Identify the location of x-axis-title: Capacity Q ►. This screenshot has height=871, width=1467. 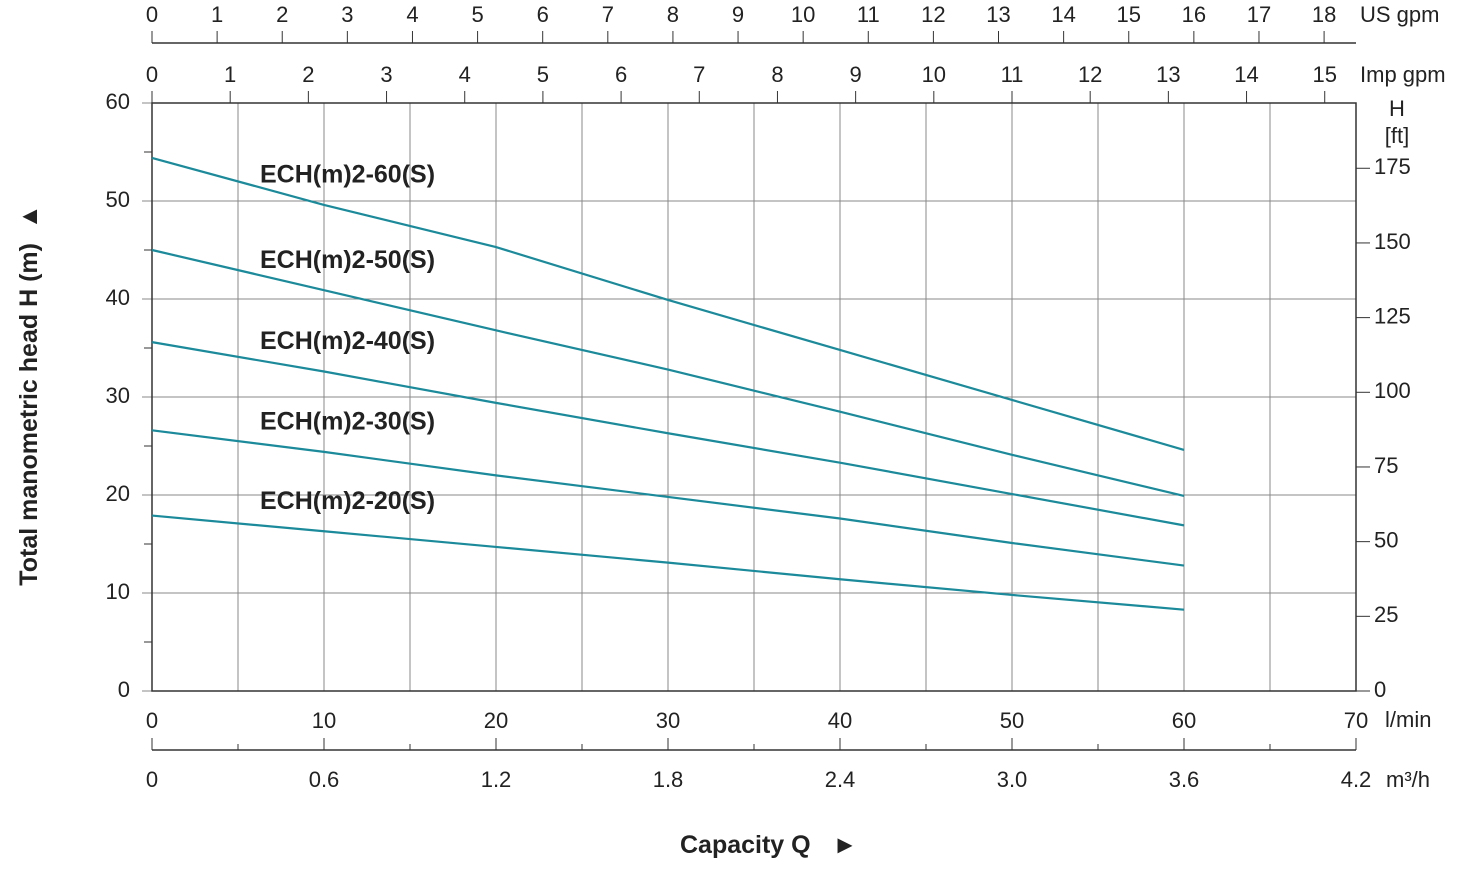
(768, 845).